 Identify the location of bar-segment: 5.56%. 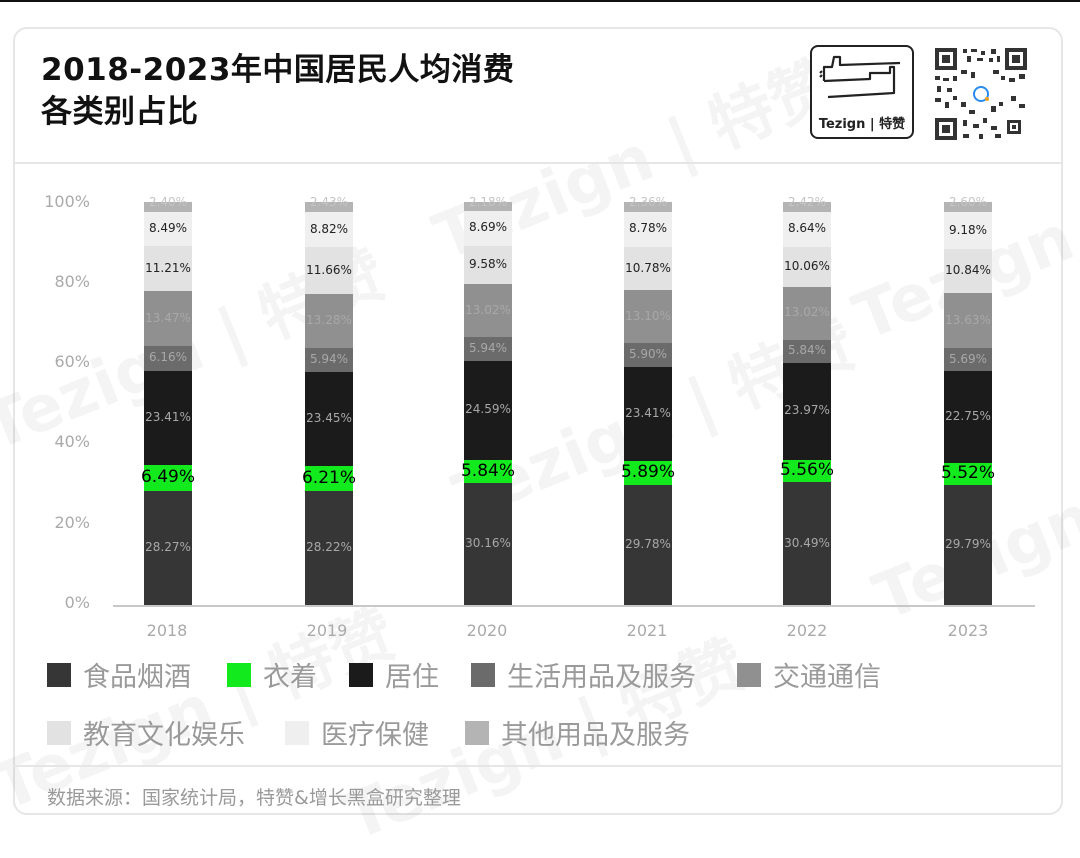
(807, 471).